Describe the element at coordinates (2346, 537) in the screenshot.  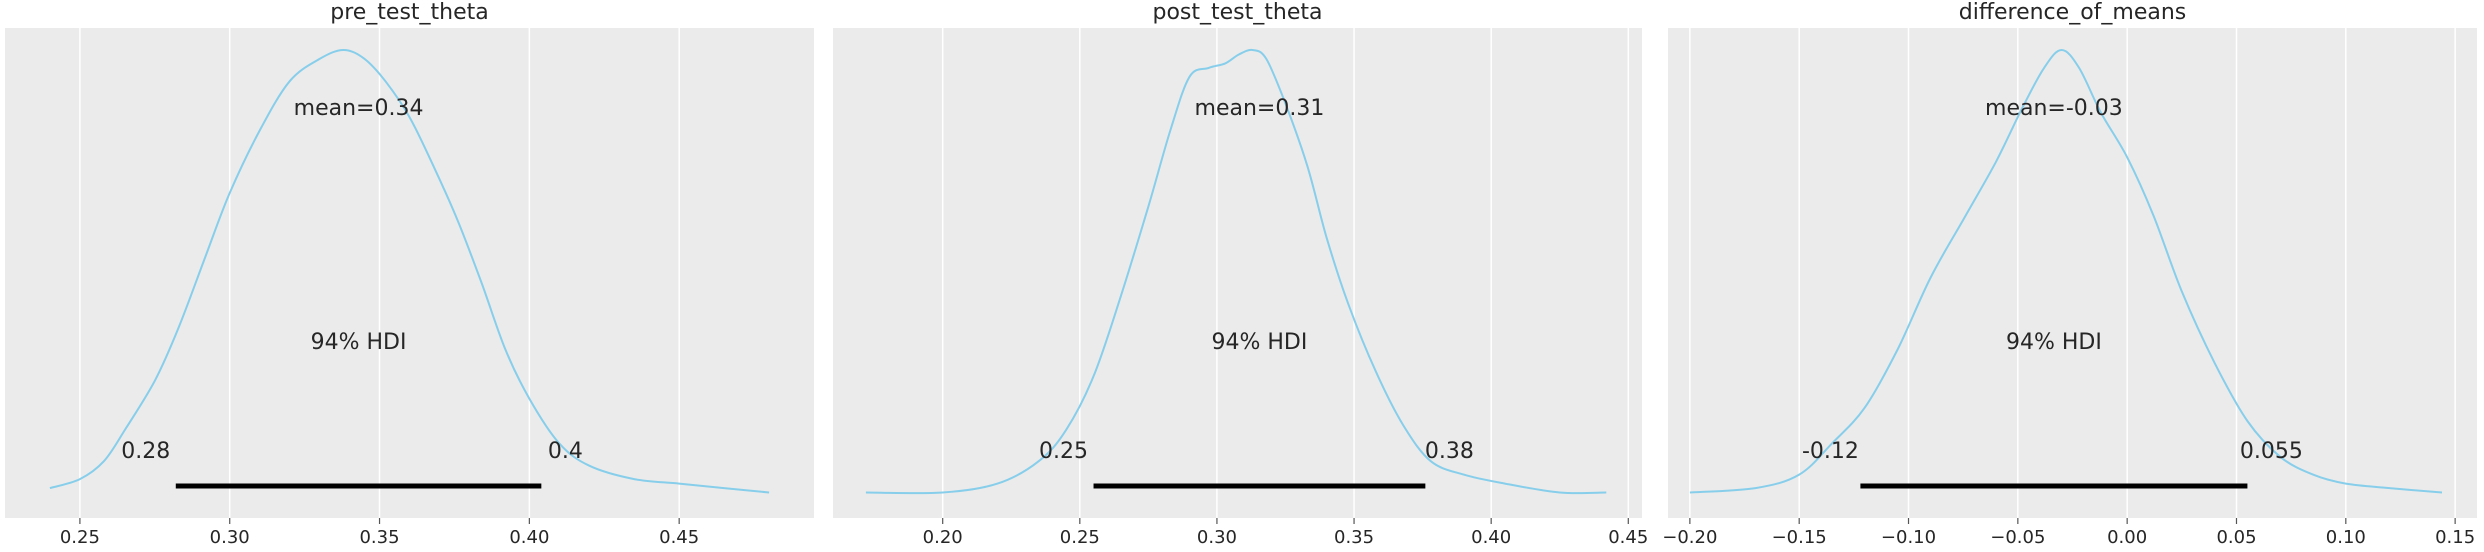
I see `x-tick-label: 0.10` at that location.